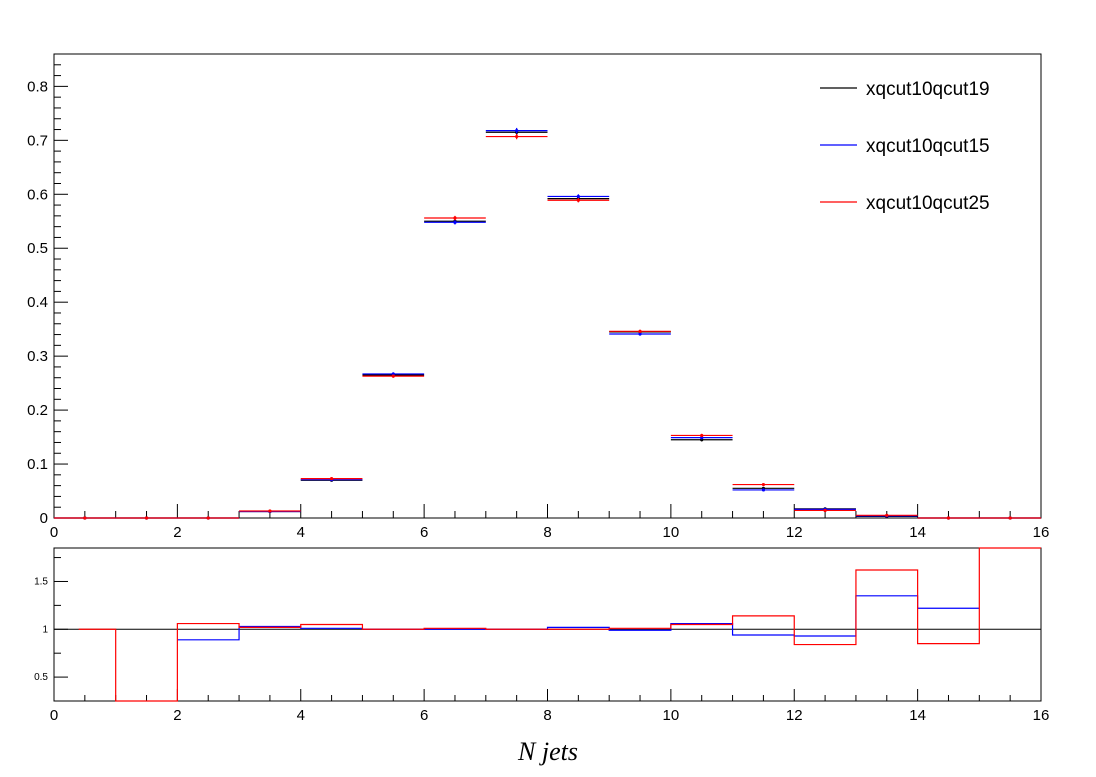 The width and height of the screenshot is (1096, 777). I want to click on main-x-tick-label: 16, so click(1041, 532).